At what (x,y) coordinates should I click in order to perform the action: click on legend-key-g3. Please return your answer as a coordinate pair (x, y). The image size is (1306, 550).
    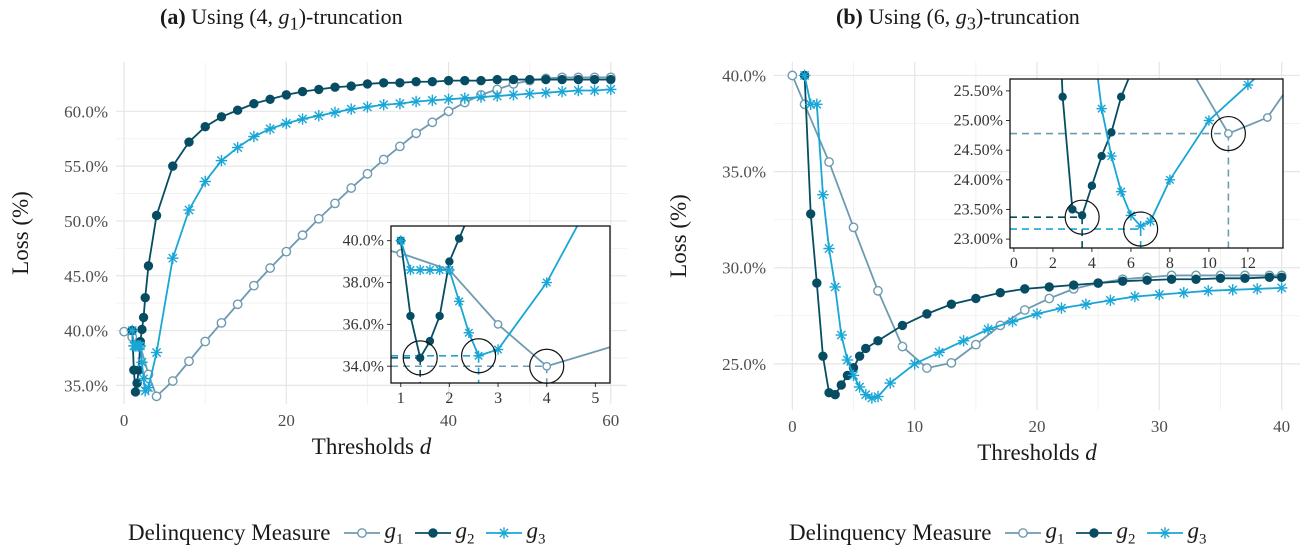
    Looking at the image, I should click on (504, 533).